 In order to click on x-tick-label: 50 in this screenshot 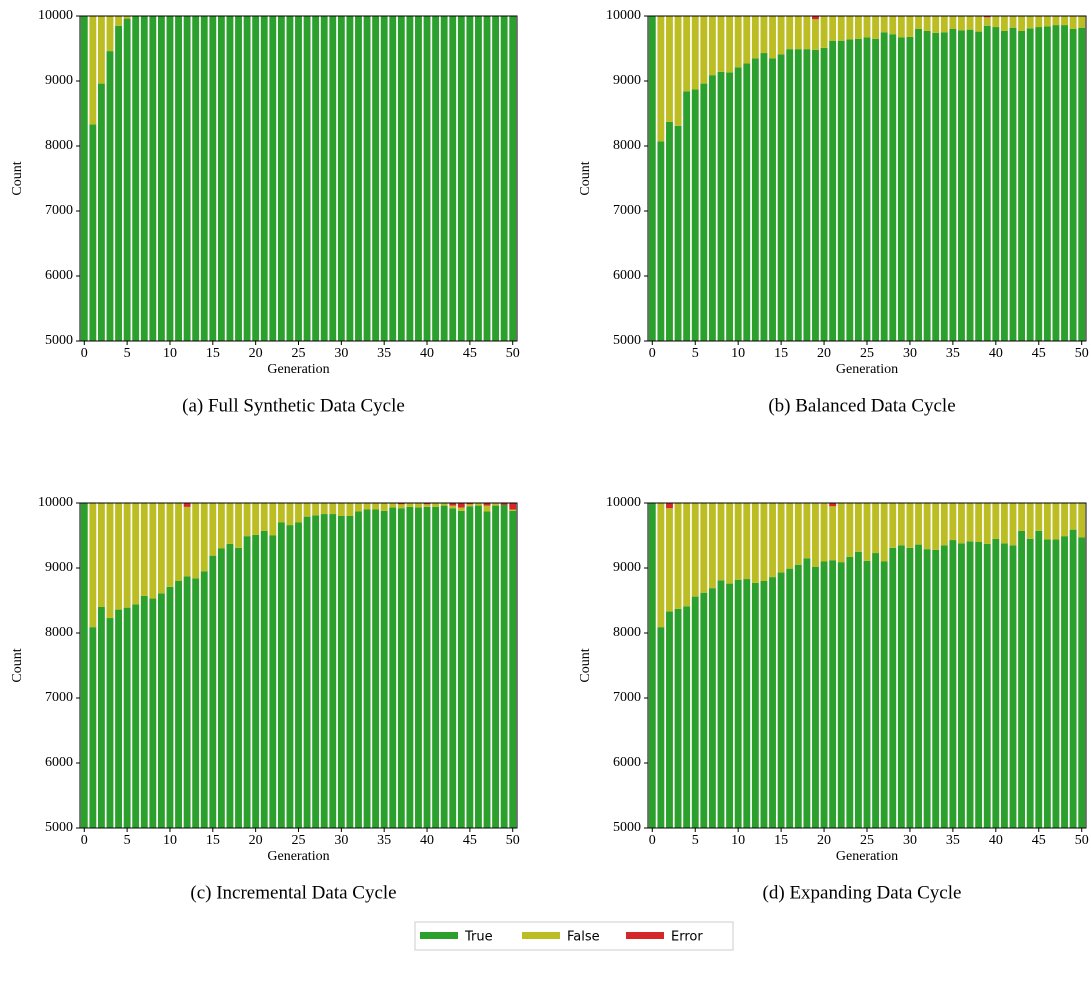, I will do `click(513, 353)`.